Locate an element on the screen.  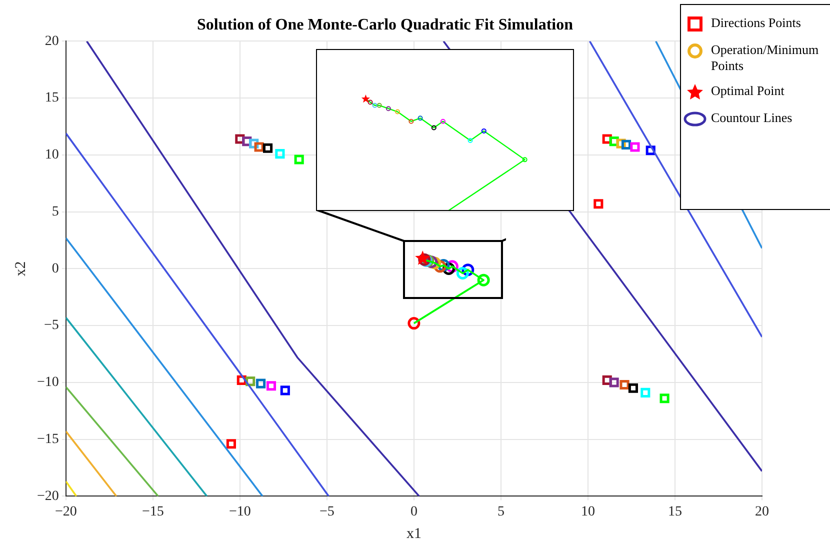
y-tick-label: −20 is located at coordinates (47, 496).